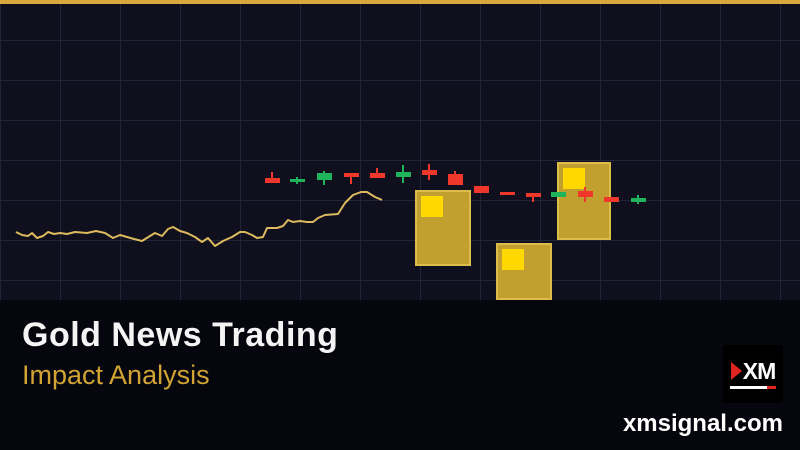 The width and height of the screenshot is (800, 450). Describe the element at coordinates (736, 371) in the screenshot. I see `xm-logo-triangle-icon` at that location.